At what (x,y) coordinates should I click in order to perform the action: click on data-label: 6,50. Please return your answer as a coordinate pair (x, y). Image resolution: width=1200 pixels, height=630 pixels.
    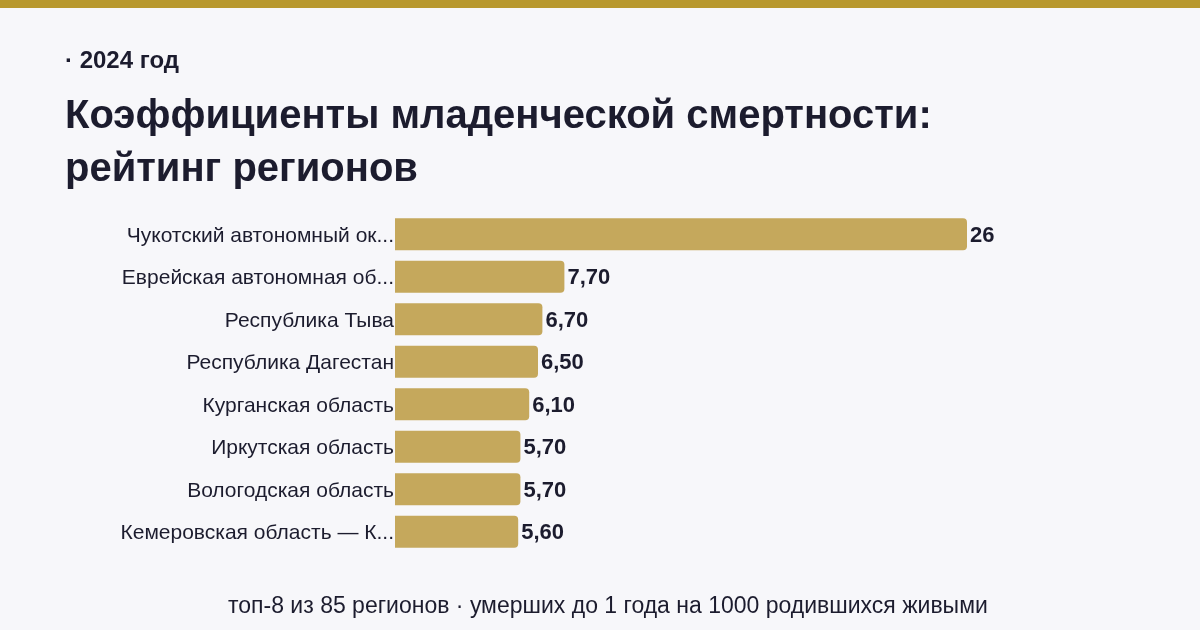
    Looking at the image, I should click on (562, 362).